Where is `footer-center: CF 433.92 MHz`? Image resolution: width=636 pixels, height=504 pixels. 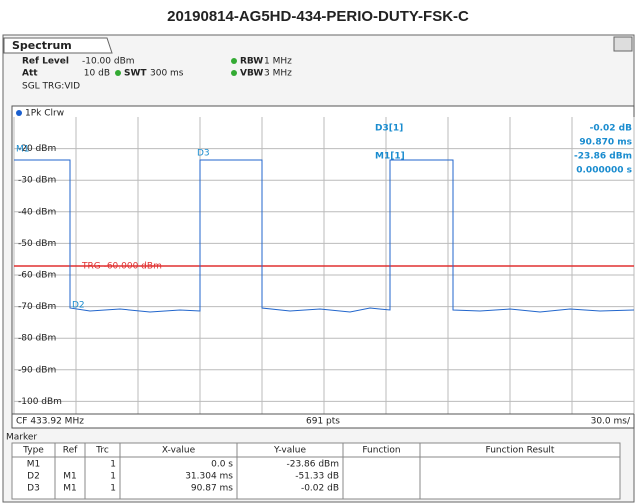 footer-center: CF 433.92 MHz is located at coordinates (50, 422).